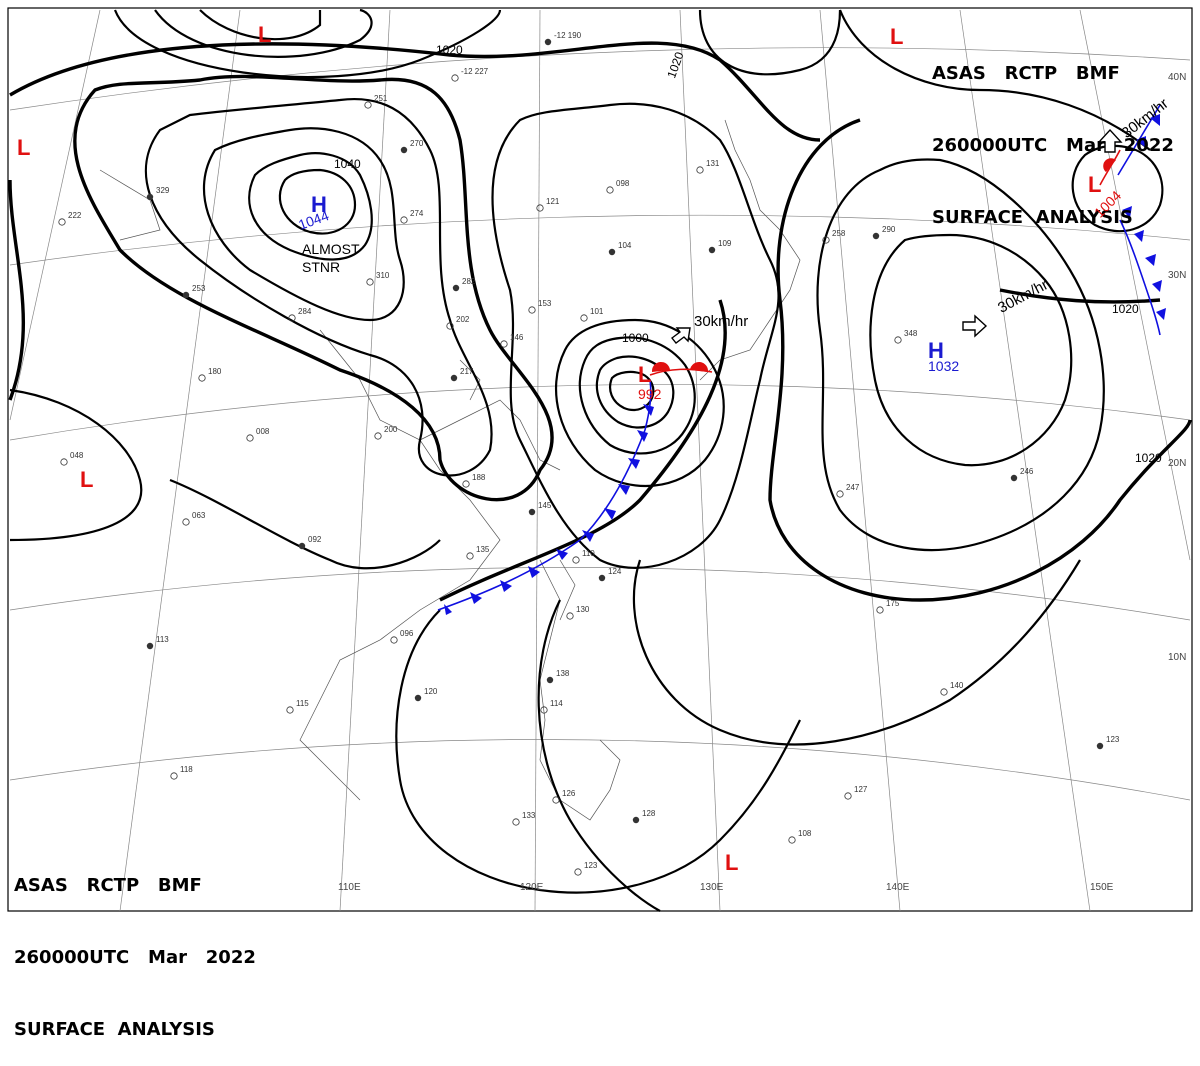 The height and width of the screenshot is (1066, 1200). What do you see at coordinates (1053, 145) in the screenshot?
I see `title-line-2: 260000UTC Mar 2022` at bounding box center [1053, 145].